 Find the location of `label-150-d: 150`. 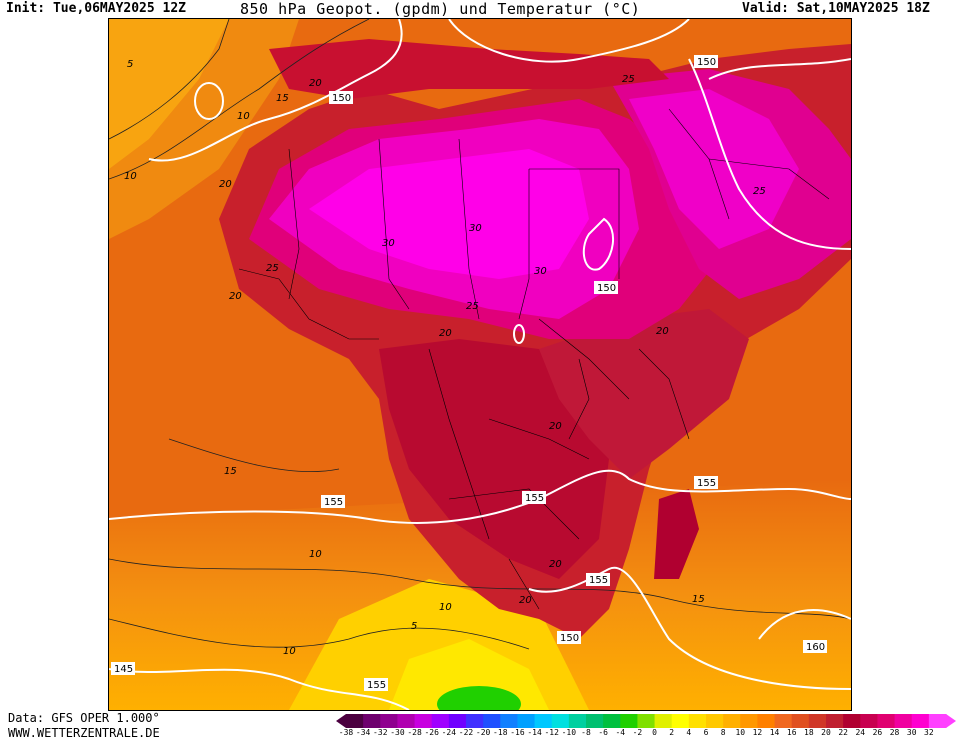

label-150-d: 150 is located at coordinates (569, 638).